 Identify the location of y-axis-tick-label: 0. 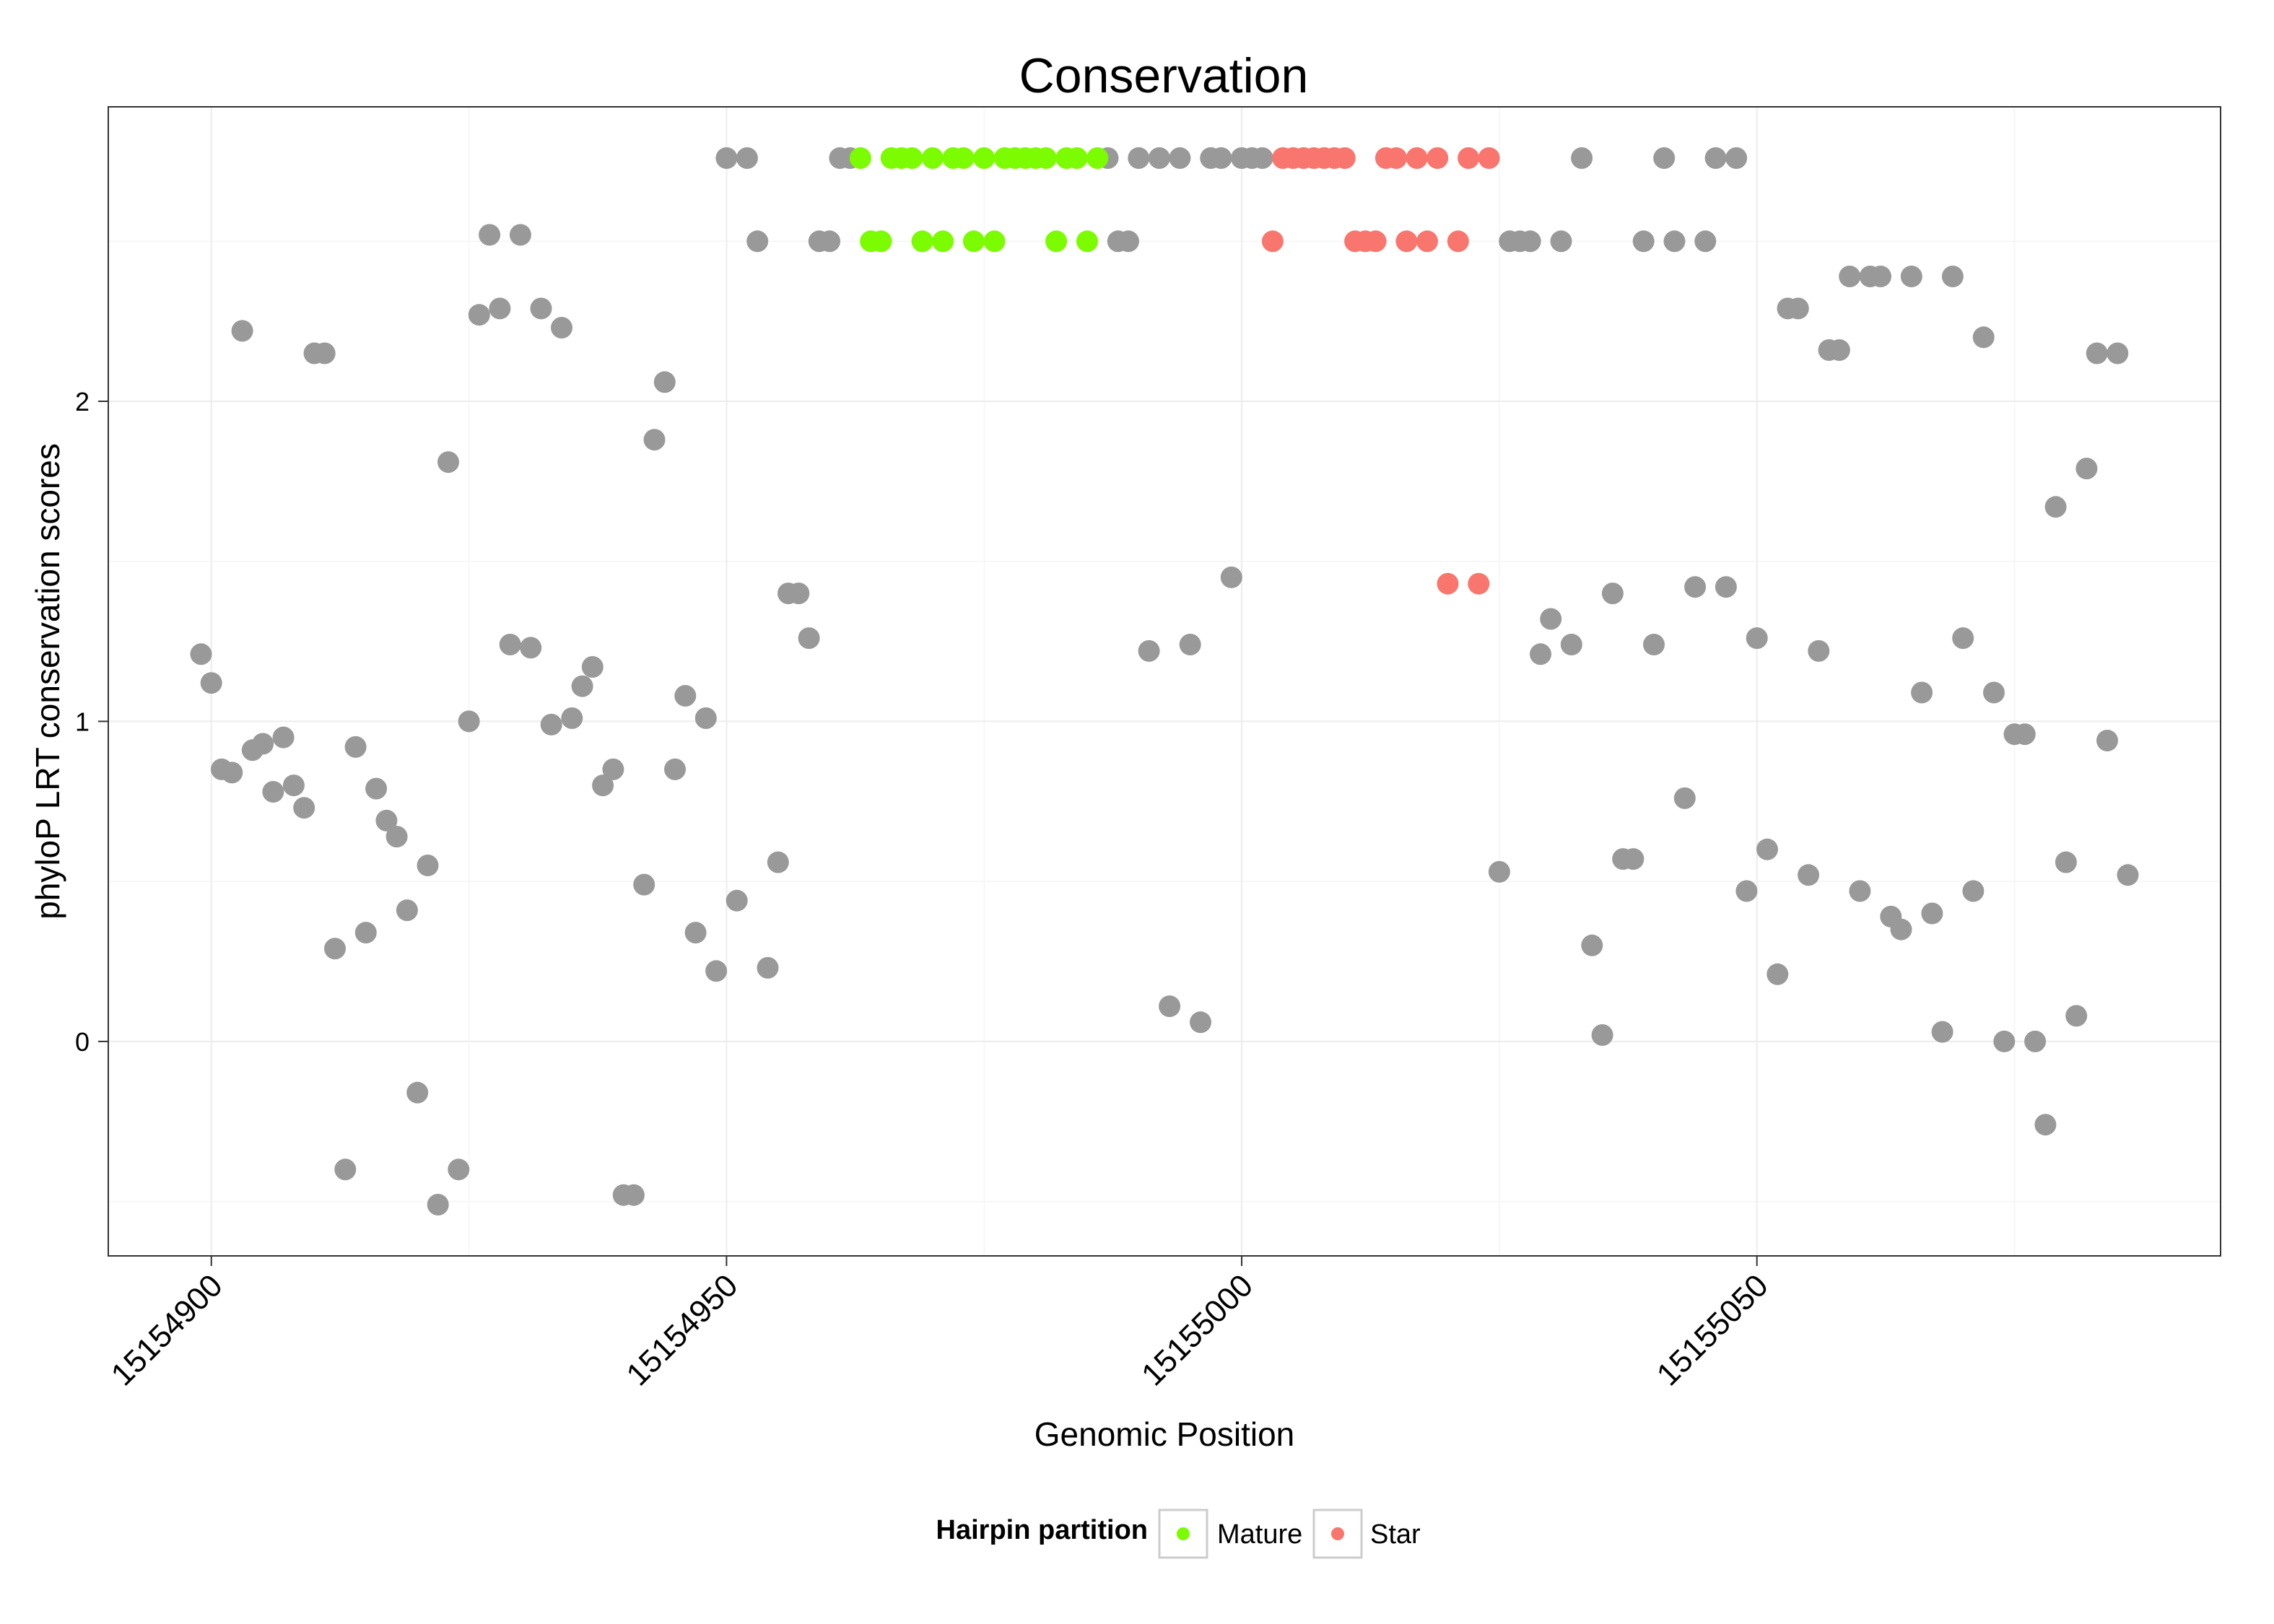
(83, 1042).